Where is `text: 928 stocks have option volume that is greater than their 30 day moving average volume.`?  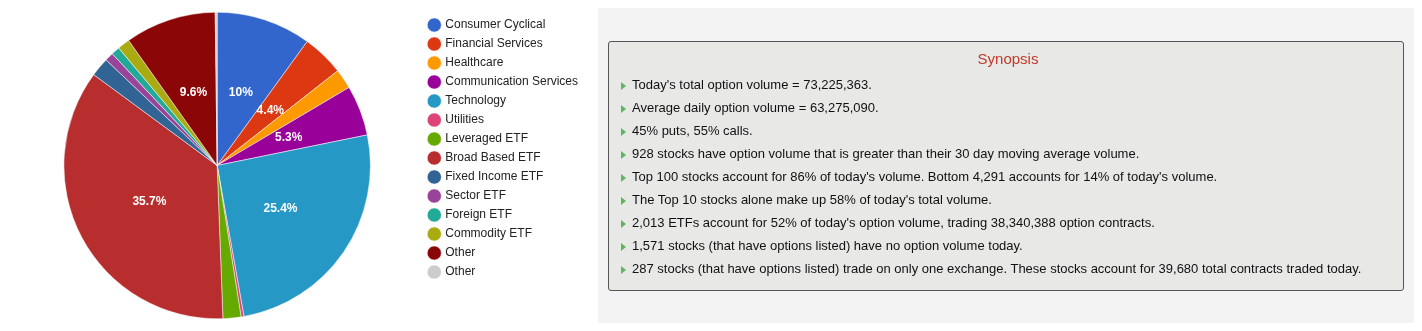
text: 928 stocks have option volume that is greater than their 30 day moving average volume. is located at coordinates (886, 153).